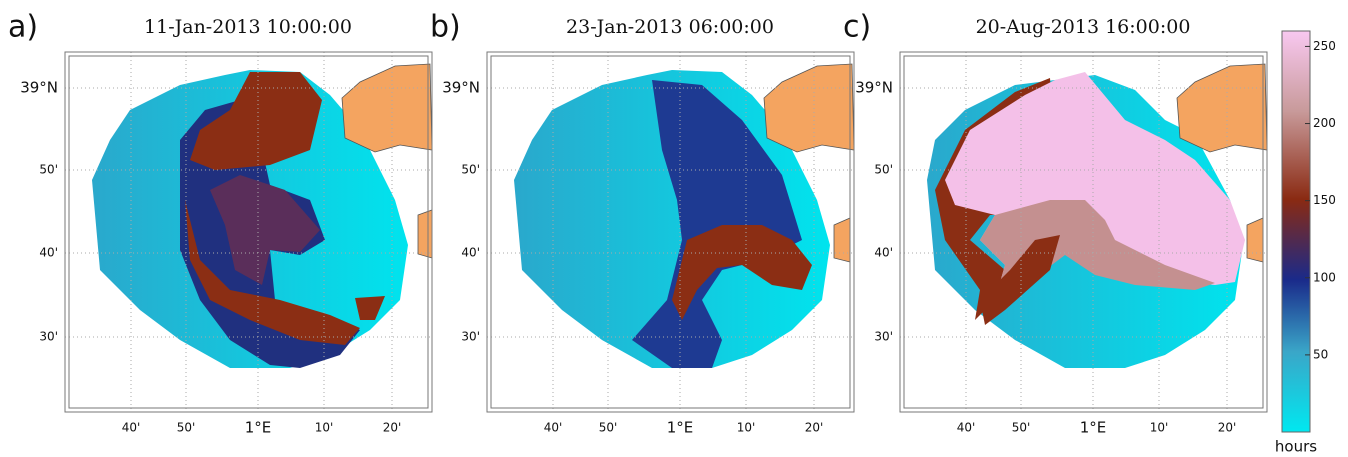  What do you see at coordinates (23, 27) in the screenshot?
I see `panel-label: a)` at bounding box center [23, 27].